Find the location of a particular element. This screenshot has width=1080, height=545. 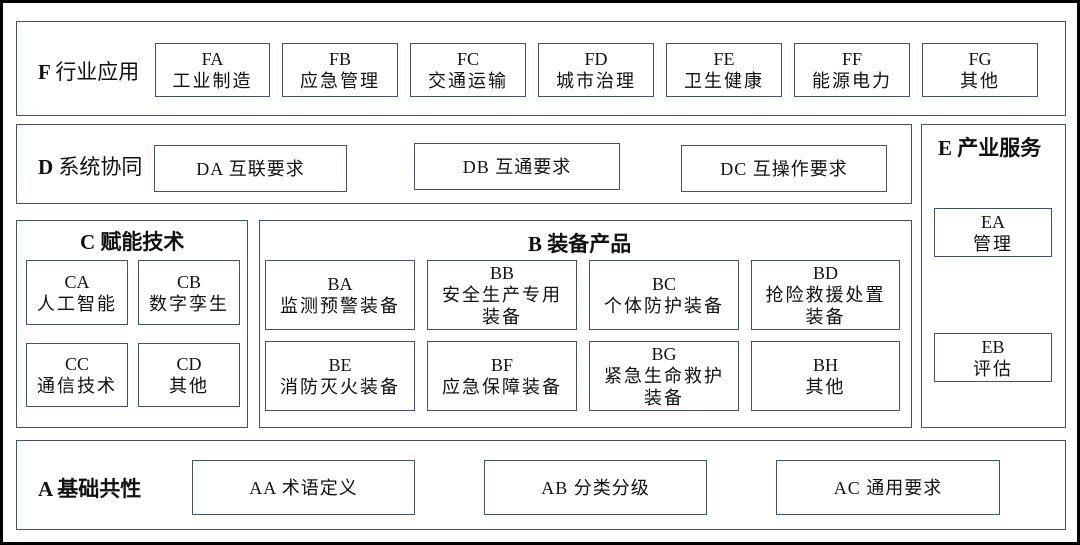

item-name: 卫生健康 is located at coordinates (724, 81).